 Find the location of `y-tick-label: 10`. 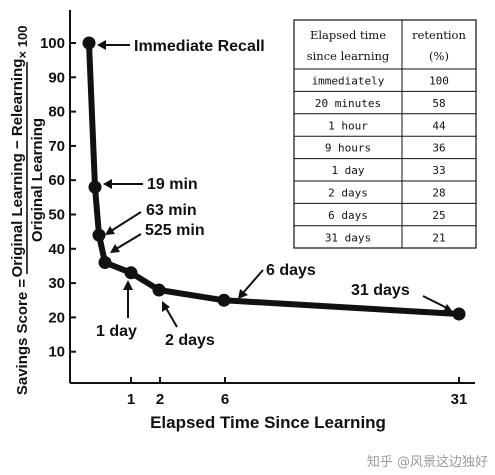

y-tick-label: 10 is located at coordinates (56, 352).